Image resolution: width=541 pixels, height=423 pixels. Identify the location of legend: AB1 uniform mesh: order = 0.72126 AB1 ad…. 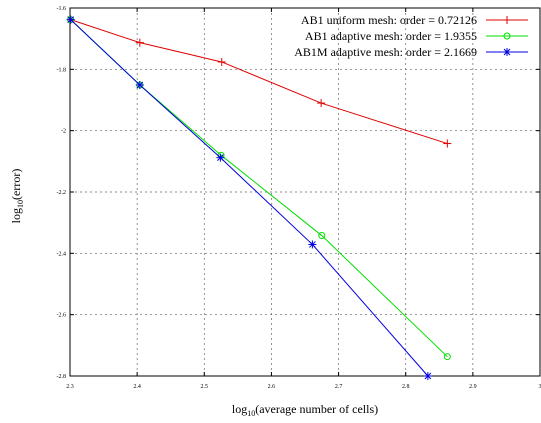
(411, 36).